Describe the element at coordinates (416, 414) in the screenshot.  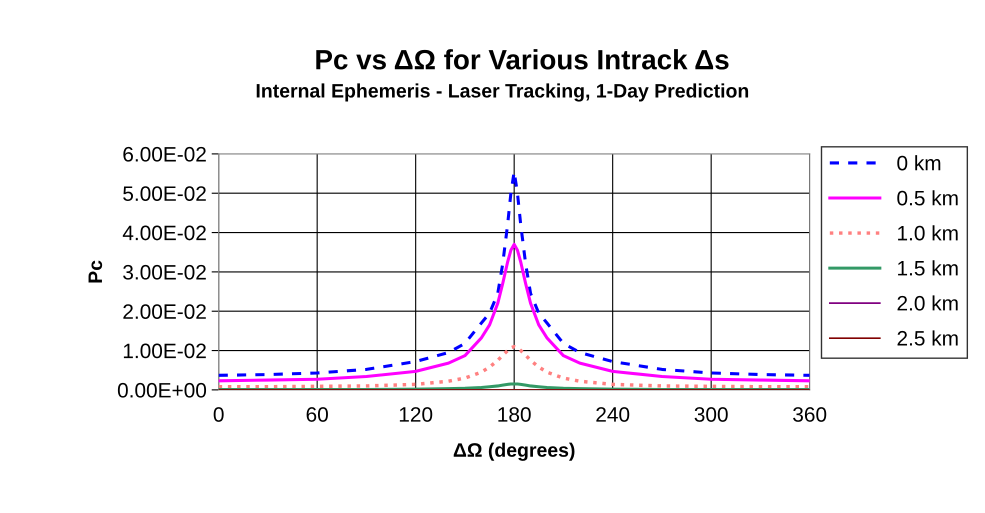
I see `x-tick-label: 120` at that location.